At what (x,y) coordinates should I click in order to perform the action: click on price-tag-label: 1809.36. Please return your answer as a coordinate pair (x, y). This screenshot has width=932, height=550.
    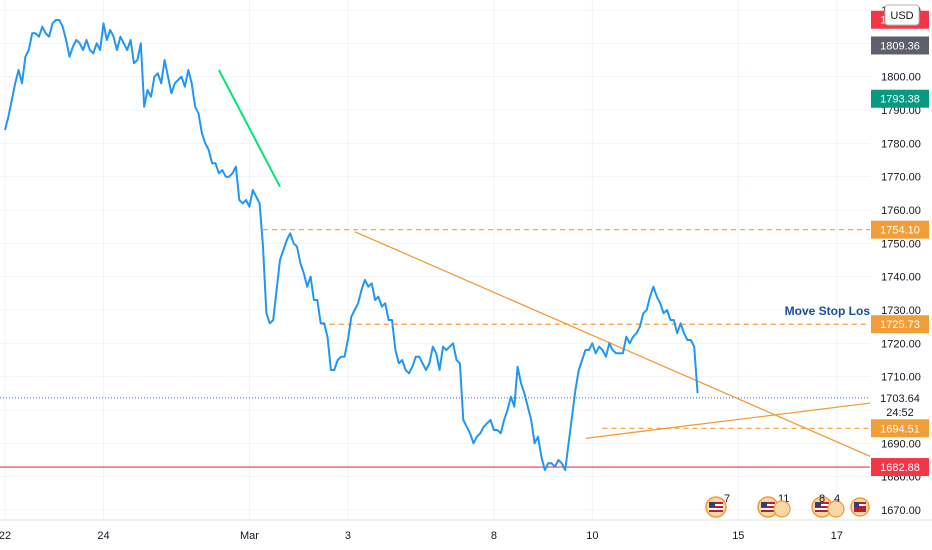
    Looking at the image, I should click on (900, 46).